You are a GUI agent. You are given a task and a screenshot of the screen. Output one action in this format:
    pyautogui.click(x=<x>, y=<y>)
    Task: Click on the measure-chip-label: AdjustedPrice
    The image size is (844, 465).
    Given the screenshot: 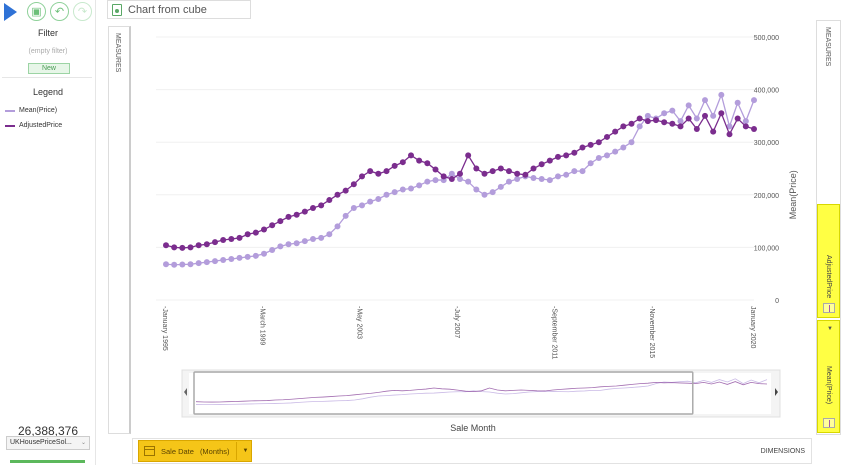 What is the action you would take?
    pyautogui.click(x=828, y=277)
    